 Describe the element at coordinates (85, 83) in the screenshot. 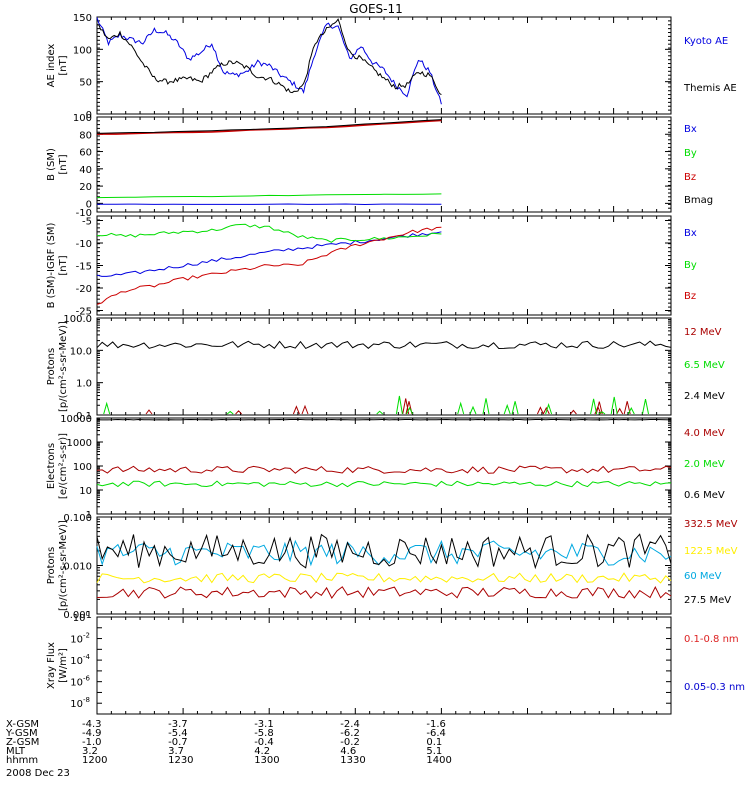

I see `y-tick-label: 50` at that location.